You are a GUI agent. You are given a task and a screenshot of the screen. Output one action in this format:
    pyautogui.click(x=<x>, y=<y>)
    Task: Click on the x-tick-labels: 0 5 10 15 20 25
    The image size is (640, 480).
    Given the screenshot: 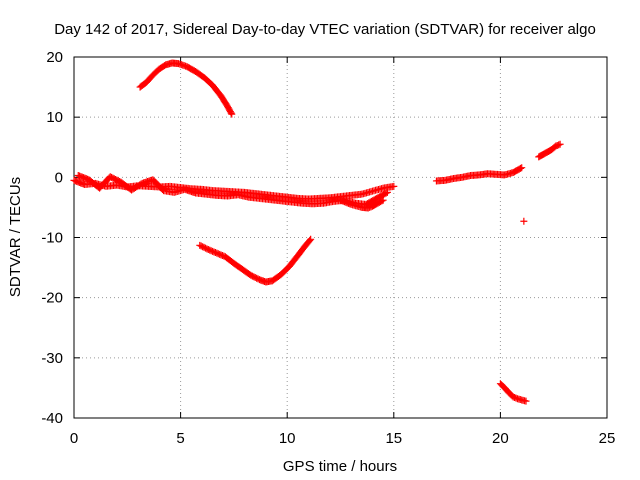 What is the action you would take?
    pyautogui.click(x=343, y=438)
    